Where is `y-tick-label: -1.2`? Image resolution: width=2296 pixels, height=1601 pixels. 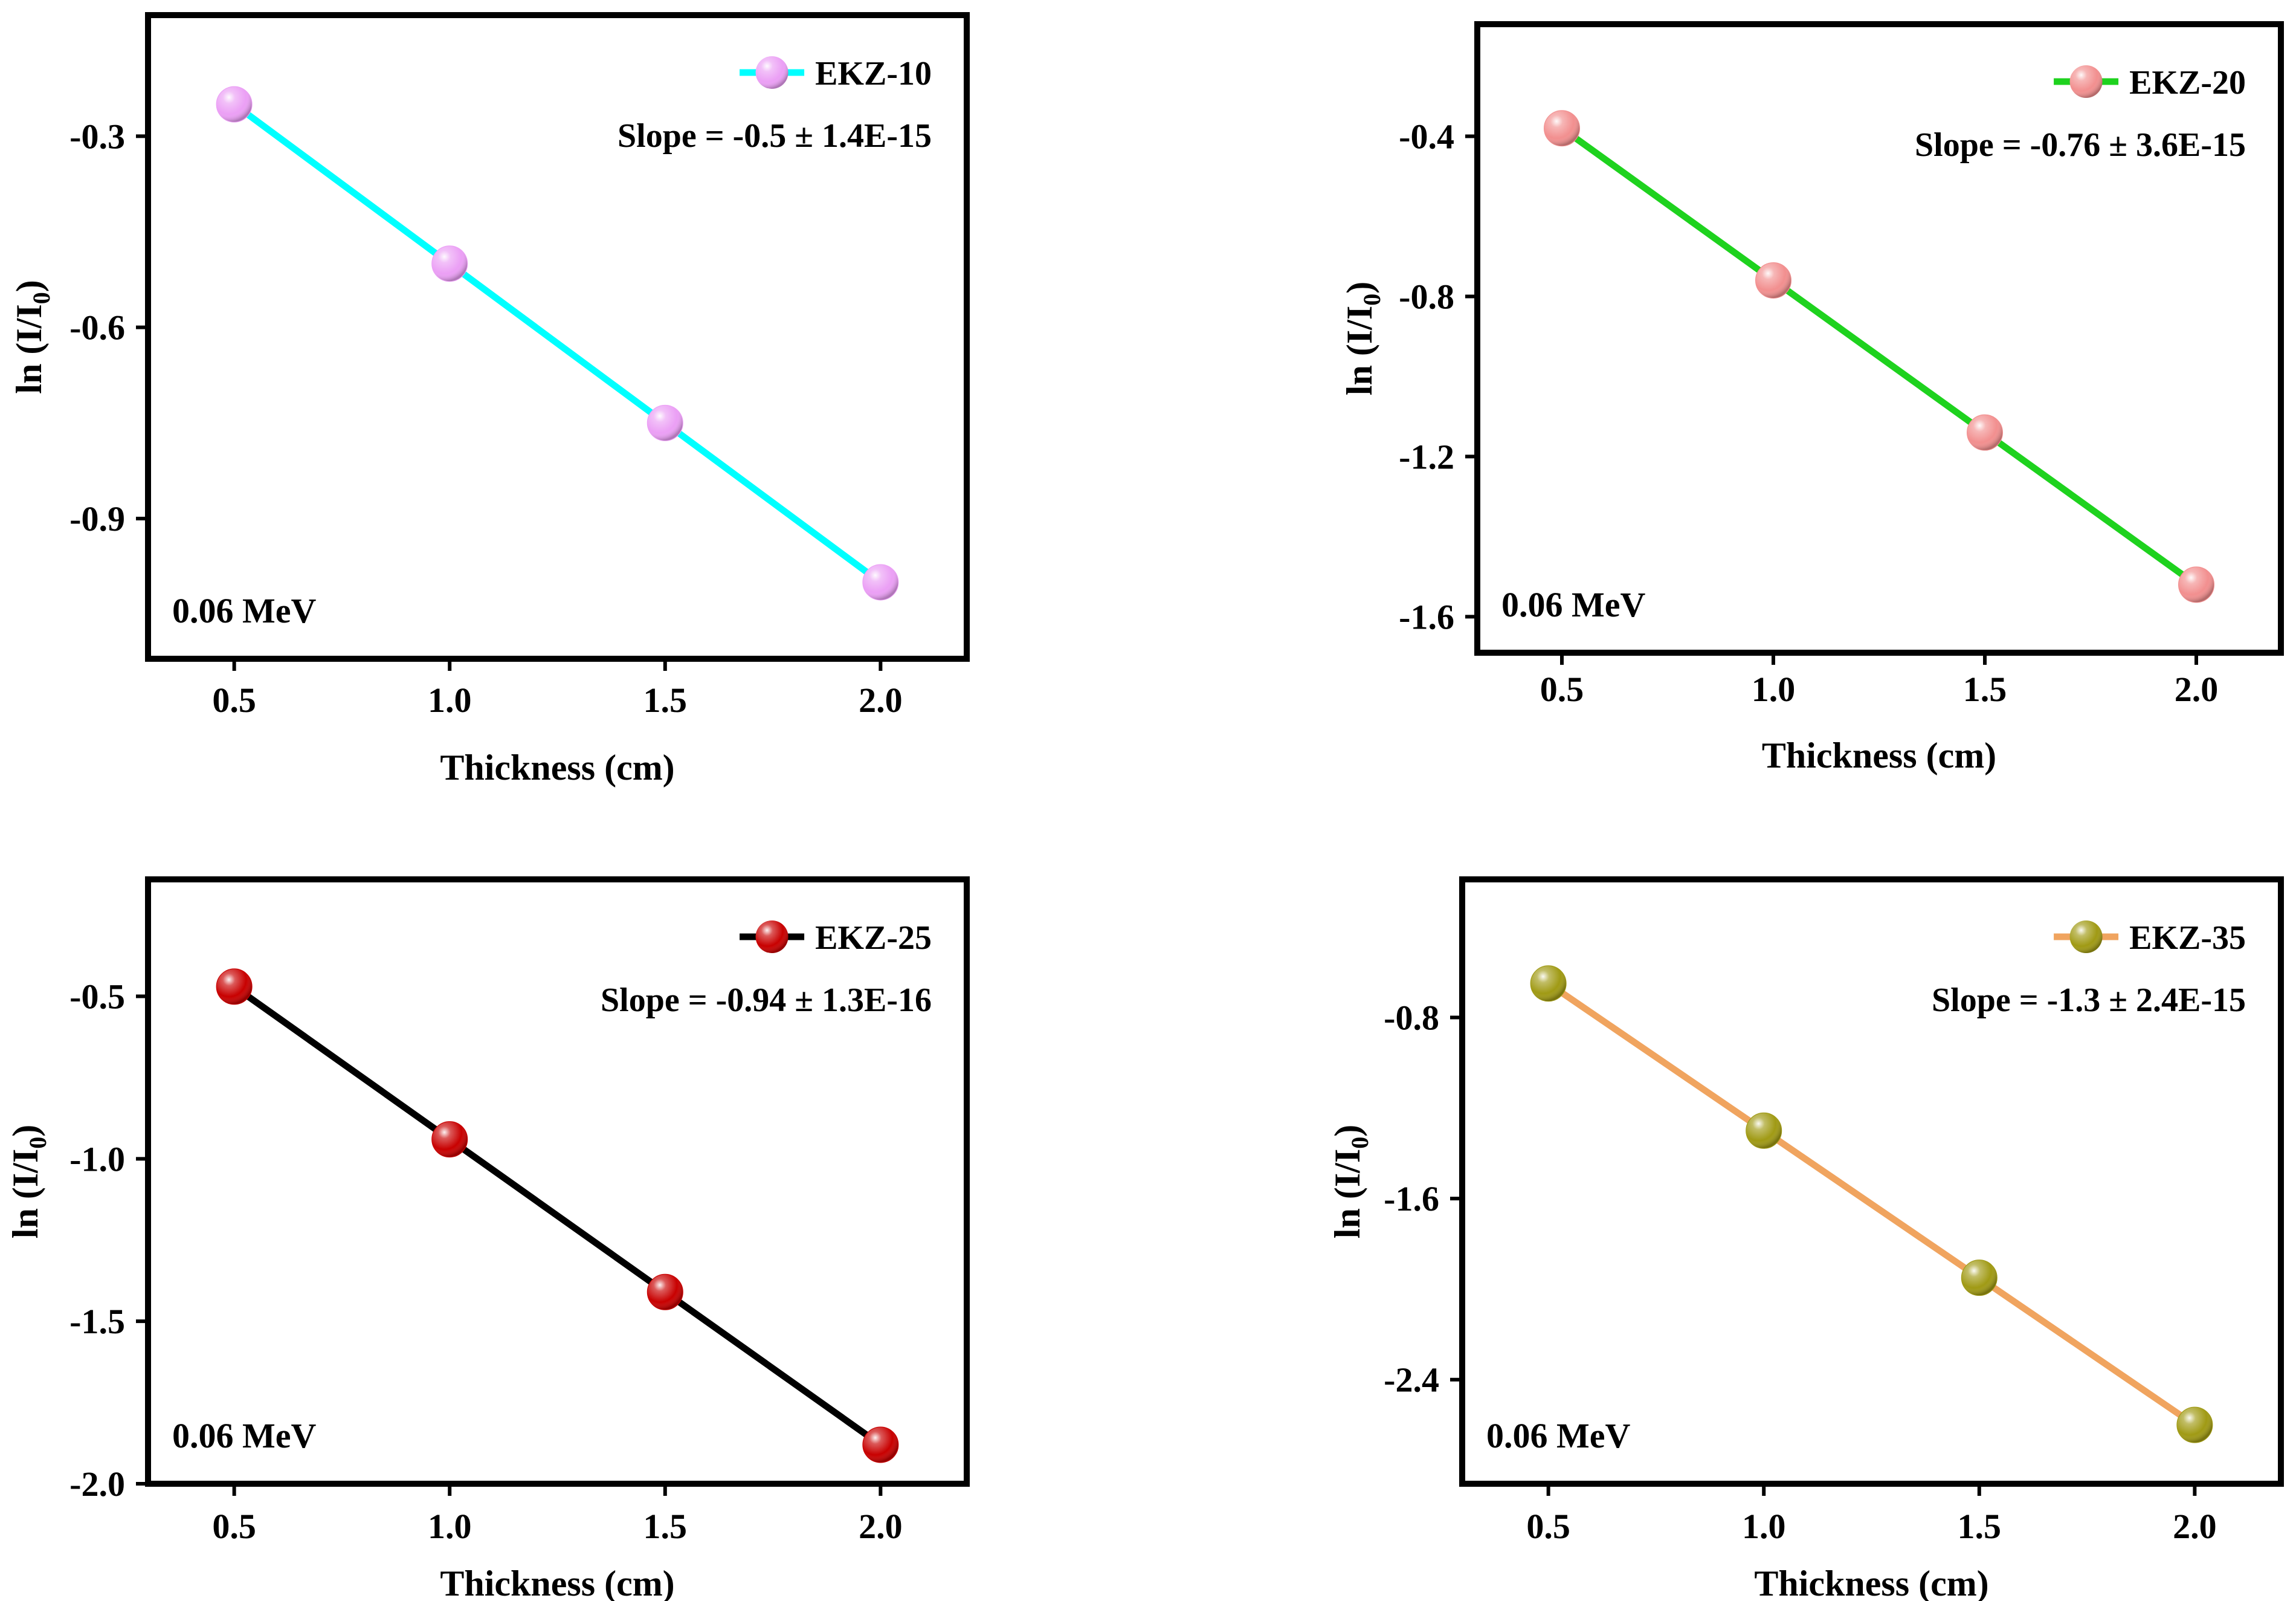
y-tick-label: -1.2 is located at coordinates (1426, 456).